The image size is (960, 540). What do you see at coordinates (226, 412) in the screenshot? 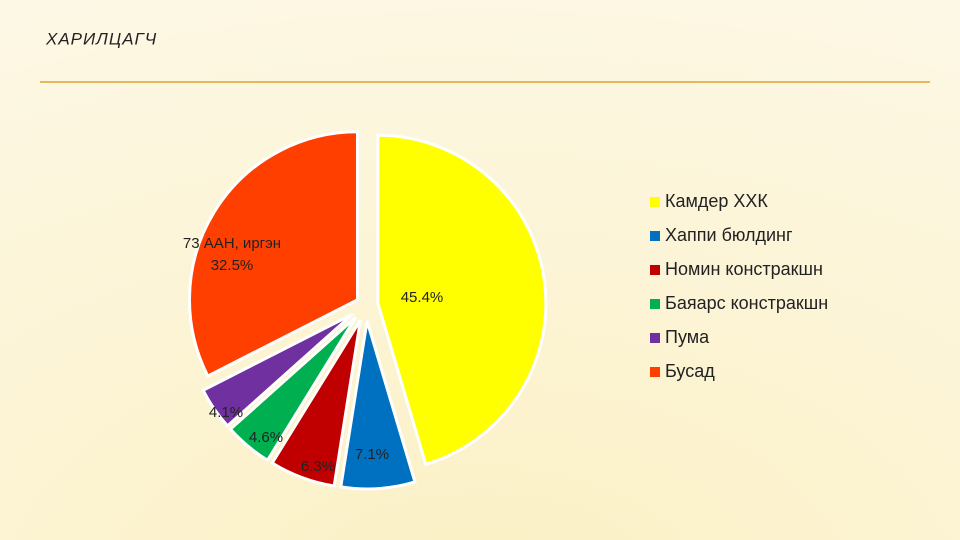
I see `data-label: 4.1%` at bounding box center [226, 412].